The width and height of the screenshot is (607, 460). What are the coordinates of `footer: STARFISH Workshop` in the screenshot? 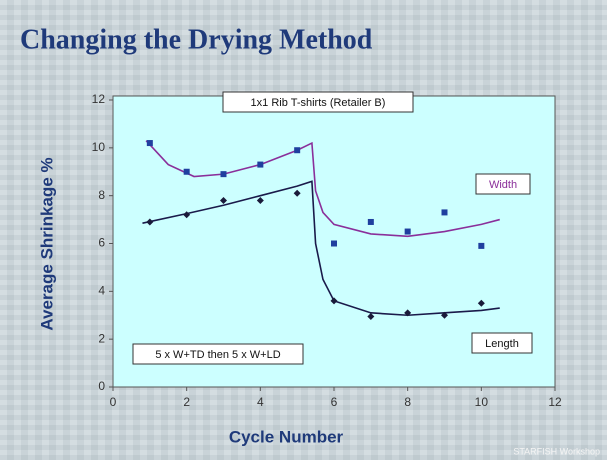 It's located at (556, 451).